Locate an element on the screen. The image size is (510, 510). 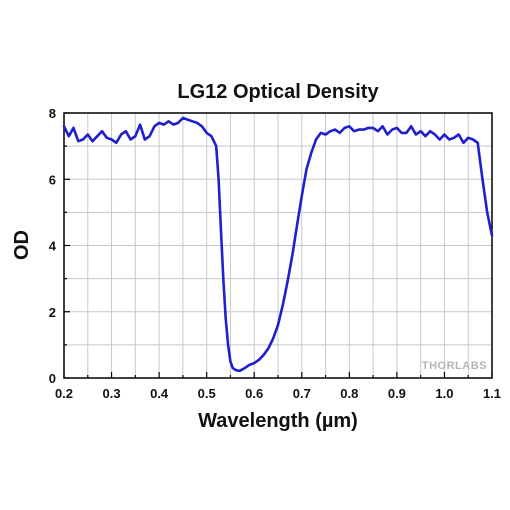
x-axis-ticks: 0.2 0.3 0.4 0.5 0.6 0.7 0.8 0.9 1.0 1.1 is located at coordinates (278, 386).